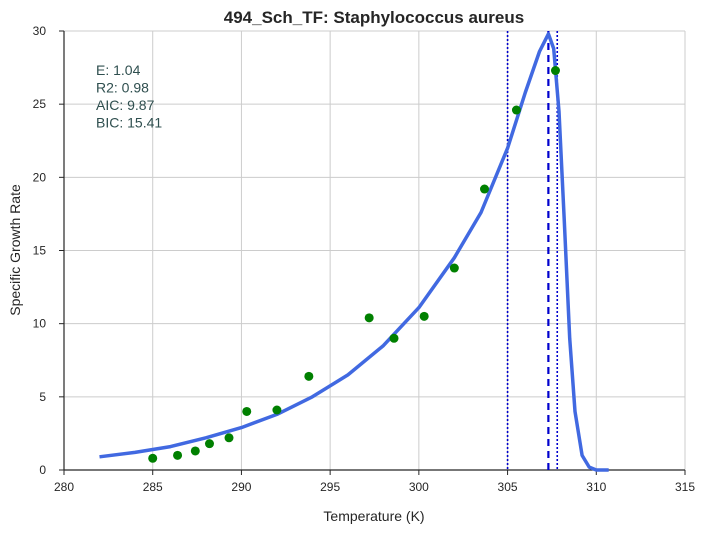  I want to click on stat-line: E: 1.04, so click(118, 70).